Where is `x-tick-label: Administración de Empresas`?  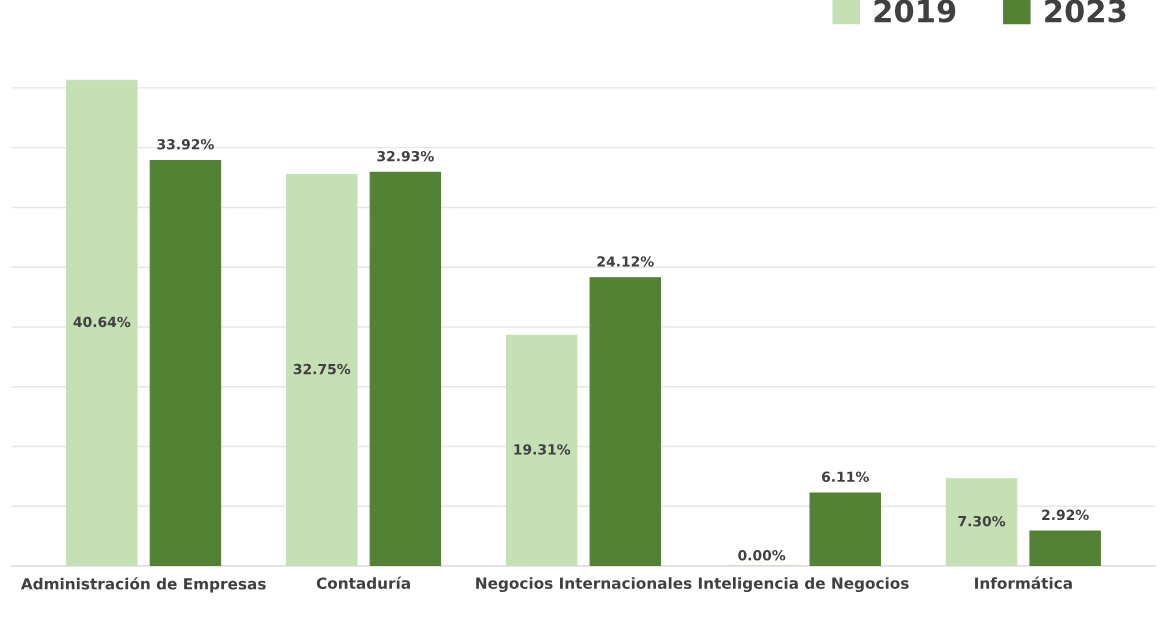 x-tick-label: Administración de Empresas is located at coordinates (143, 585).